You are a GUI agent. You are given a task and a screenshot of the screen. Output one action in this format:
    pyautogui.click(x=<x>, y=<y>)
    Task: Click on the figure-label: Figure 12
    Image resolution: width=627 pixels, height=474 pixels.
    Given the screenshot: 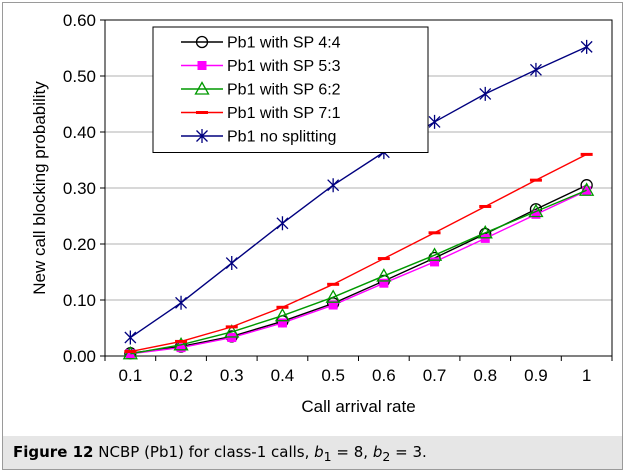 What is the action you would take?
    pyautogui.click(x=53, y=452)
    